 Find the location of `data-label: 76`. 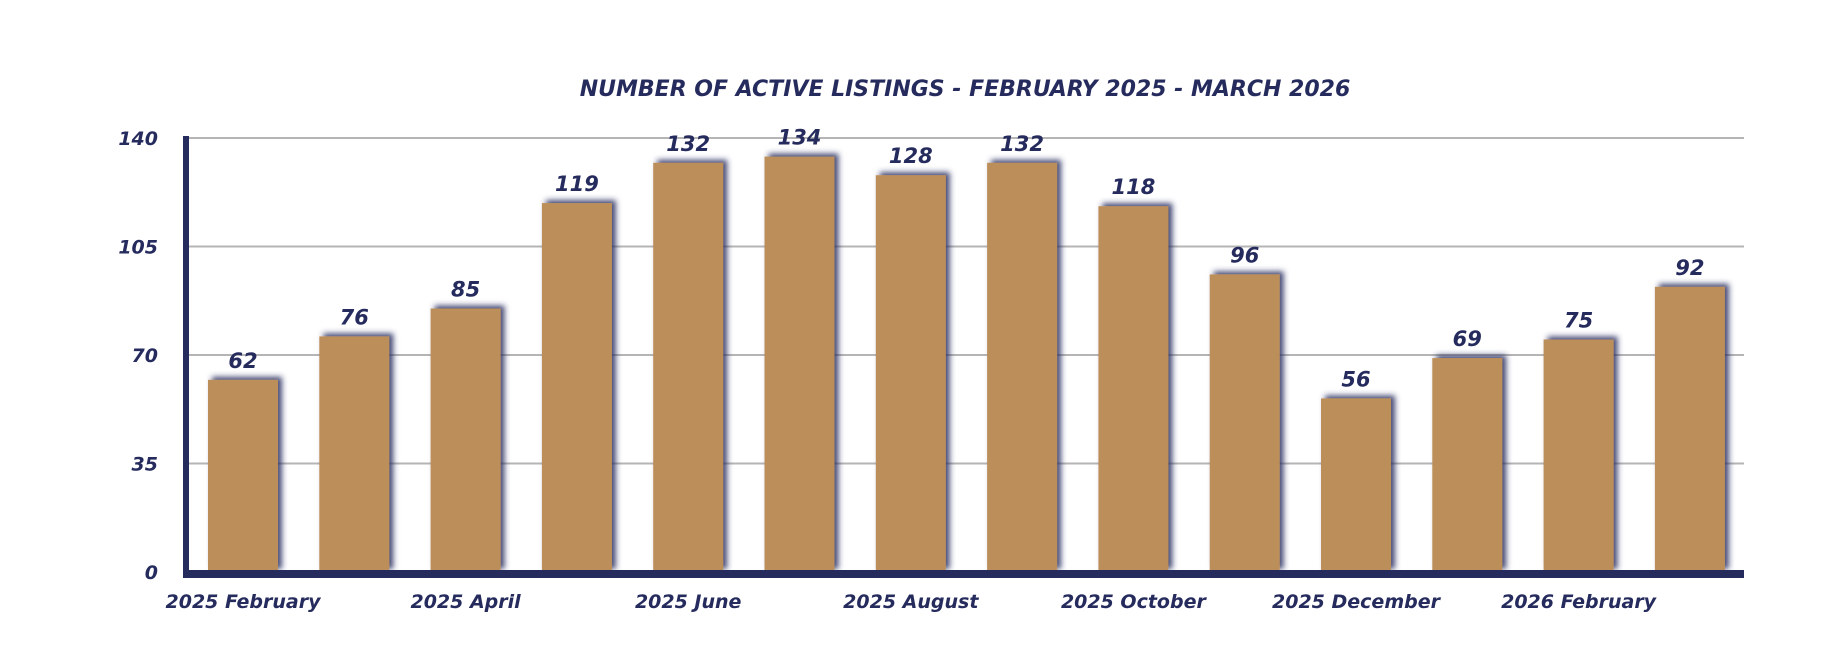

data-label: 76 is located at coordinates (354, 317).